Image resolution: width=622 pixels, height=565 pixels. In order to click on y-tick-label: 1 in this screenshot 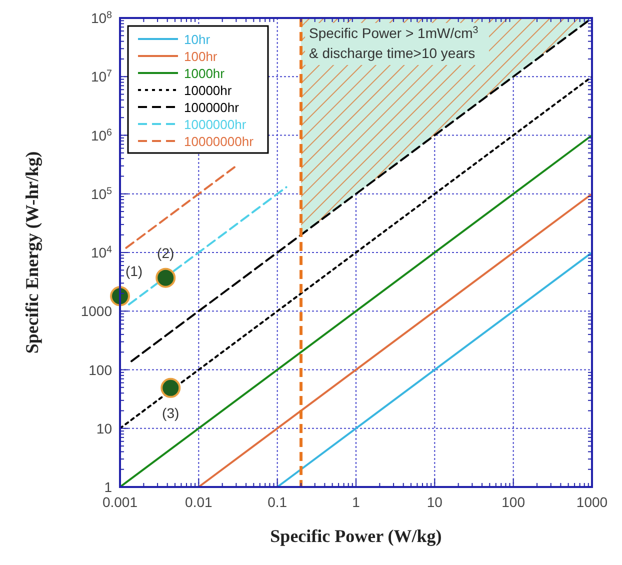, I will do `click(108, 487)`.